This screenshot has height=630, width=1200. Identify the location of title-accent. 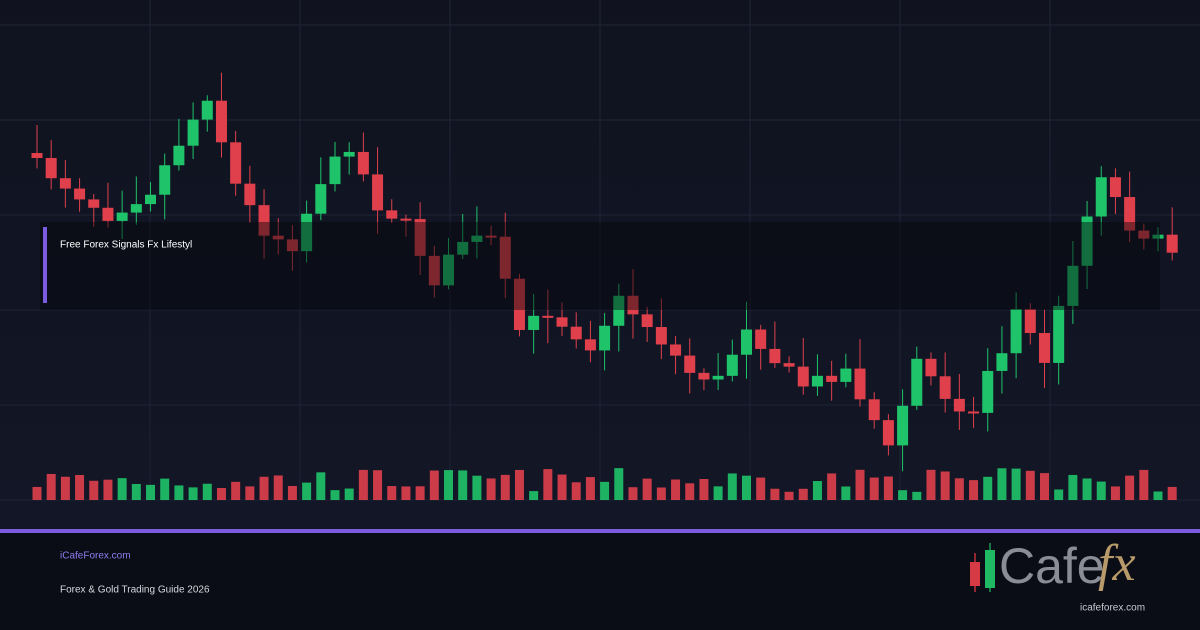
(45, 265).